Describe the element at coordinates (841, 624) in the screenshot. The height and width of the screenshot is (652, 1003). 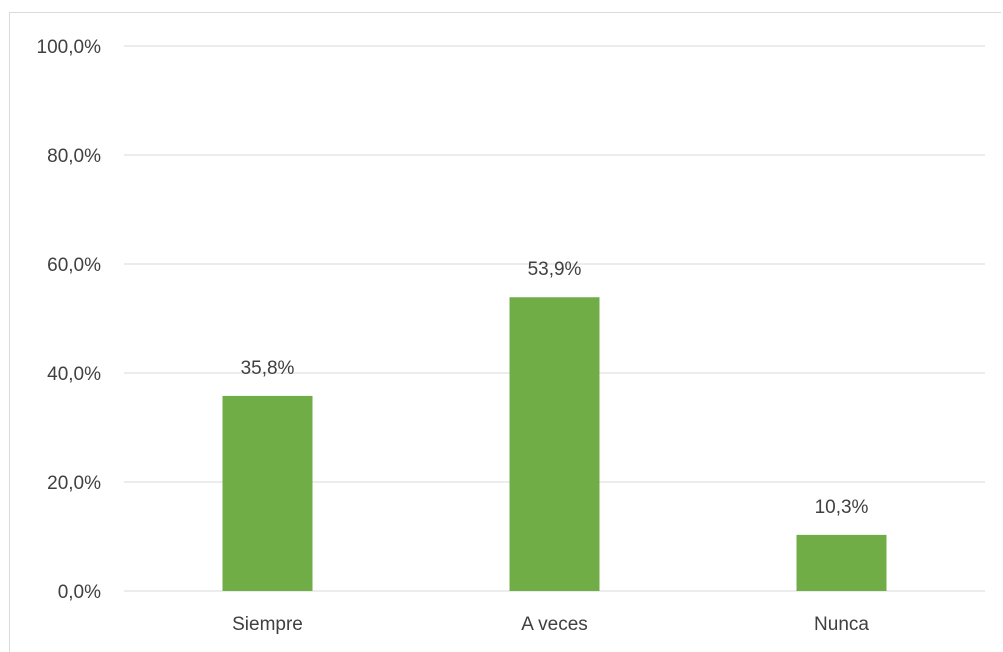
I see `x-category-label: Nunca` at that location.